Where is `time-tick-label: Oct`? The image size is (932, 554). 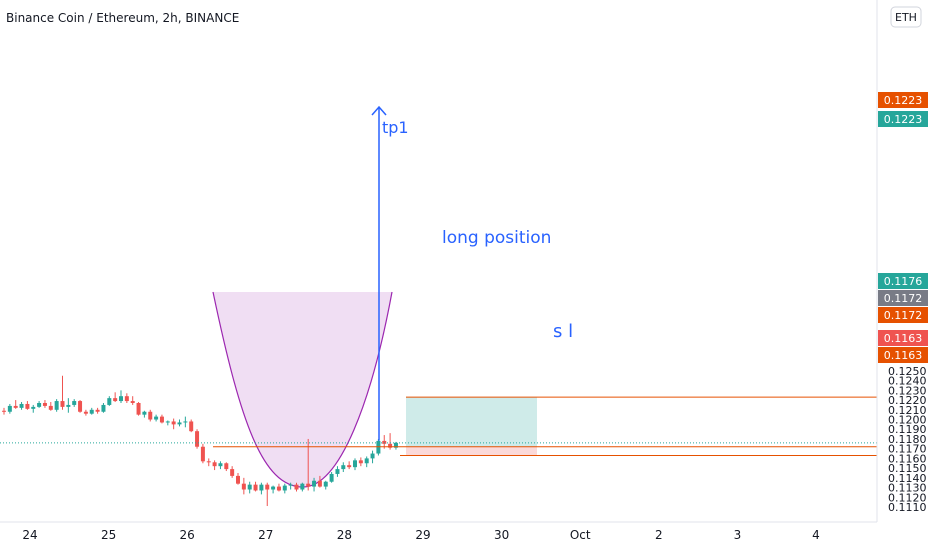 time-tick-label: Oct is located at coordinates (580, 535).